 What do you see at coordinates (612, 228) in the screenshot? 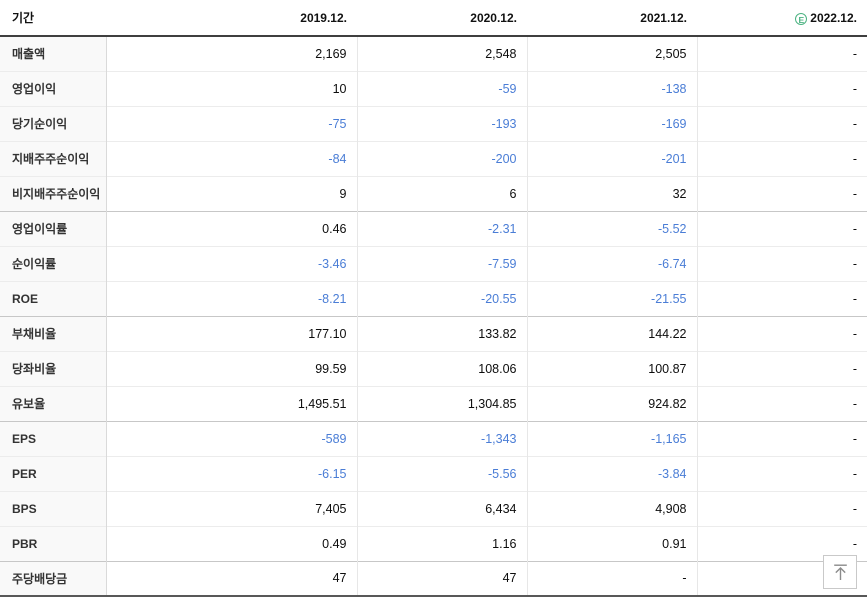
I see `table-cell: -5.52` at bounding box center [612, 228].